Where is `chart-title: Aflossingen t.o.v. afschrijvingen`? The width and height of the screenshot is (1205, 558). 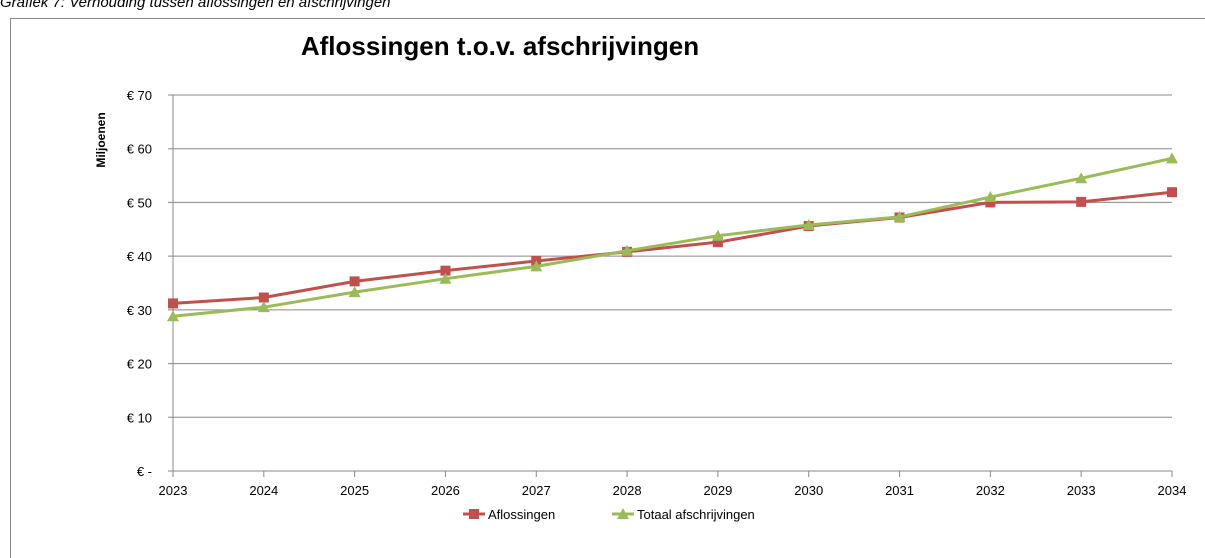
chart-title: Aflossingen t.o.v. afschrijvingen is located at coordinates (500, 46).